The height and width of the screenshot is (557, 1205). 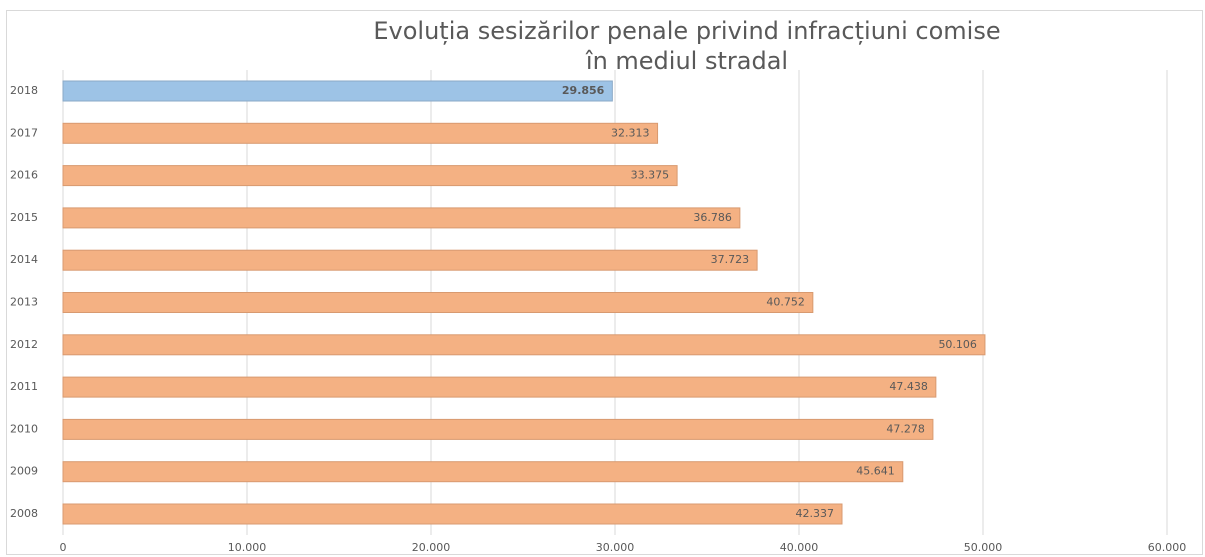 What do you see at coordinates (686, 61) in the screenshot?
I see `chart-title: în mediul stradal` at bounding box center [686, 61].